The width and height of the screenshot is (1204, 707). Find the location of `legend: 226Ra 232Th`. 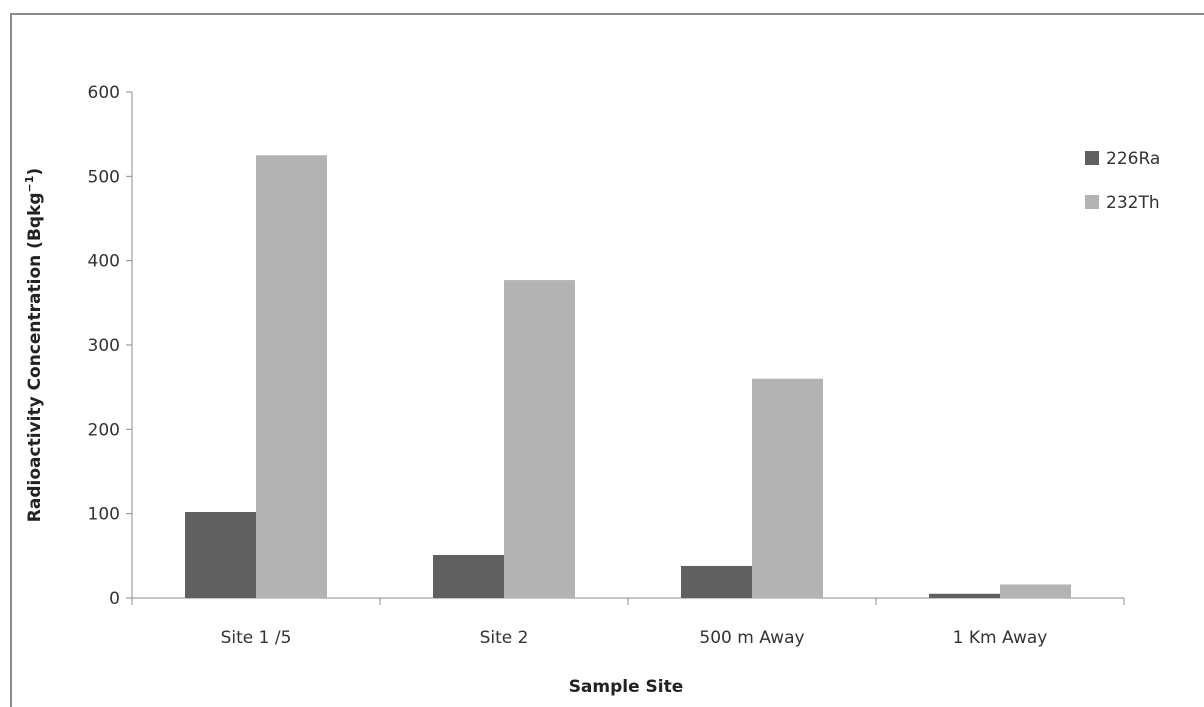

legend: 226Ra 232Th is located at coordinates (1122, 181).